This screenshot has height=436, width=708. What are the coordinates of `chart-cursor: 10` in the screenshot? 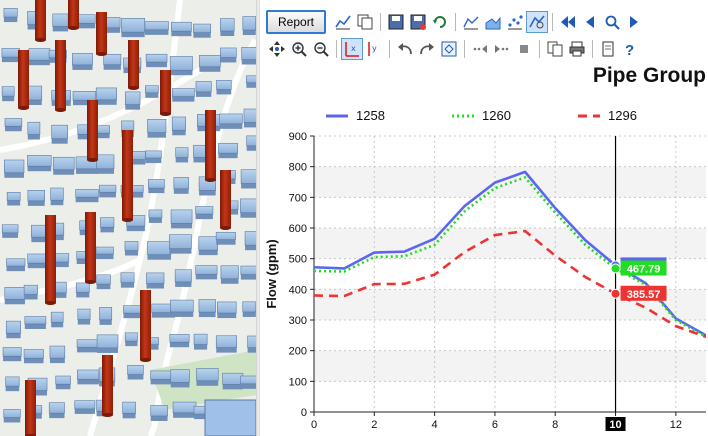 It's located at (615, 283).